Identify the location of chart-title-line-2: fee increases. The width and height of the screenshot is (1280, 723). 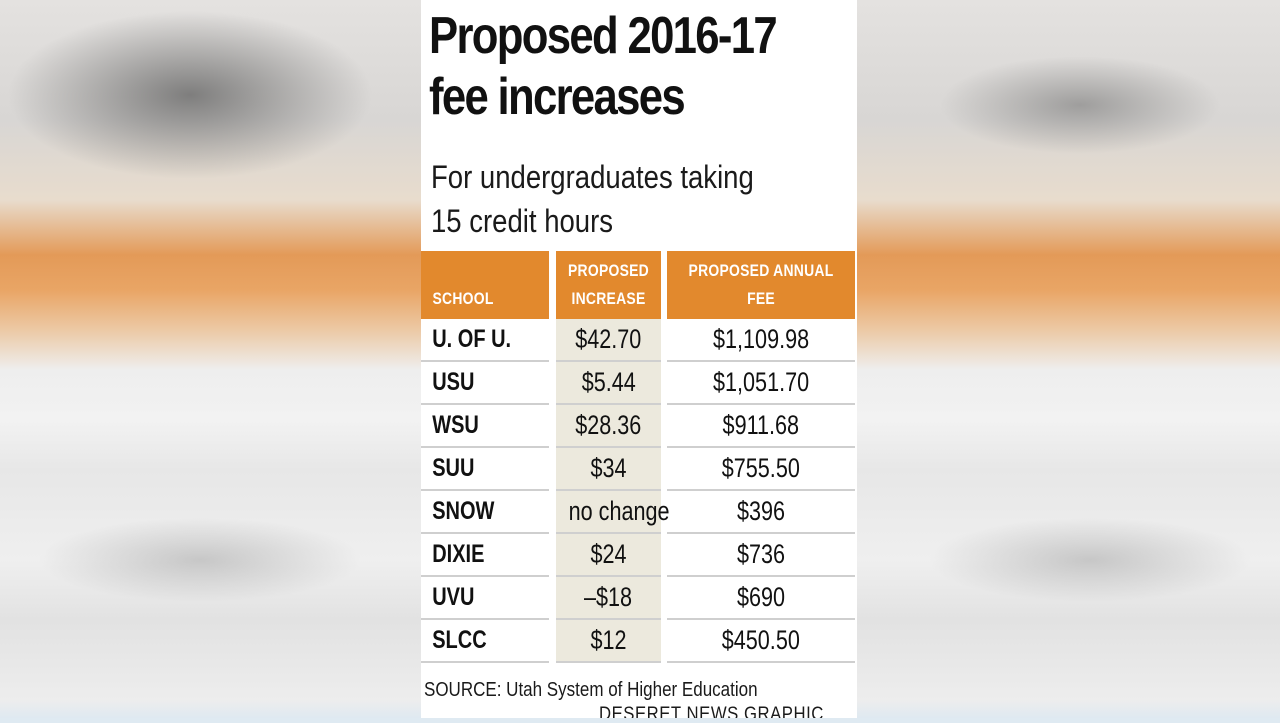
(557, 97).